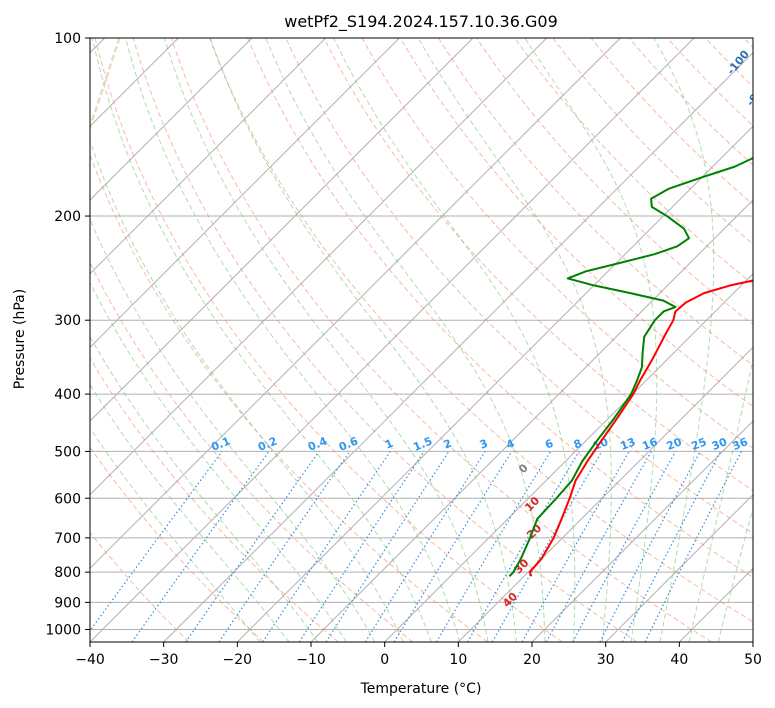 This screenshot has height=708, width=775. Describe the element at coordinates (719, 444) in the screenshot. I see `mixing-ratio-label: 30` at that location.